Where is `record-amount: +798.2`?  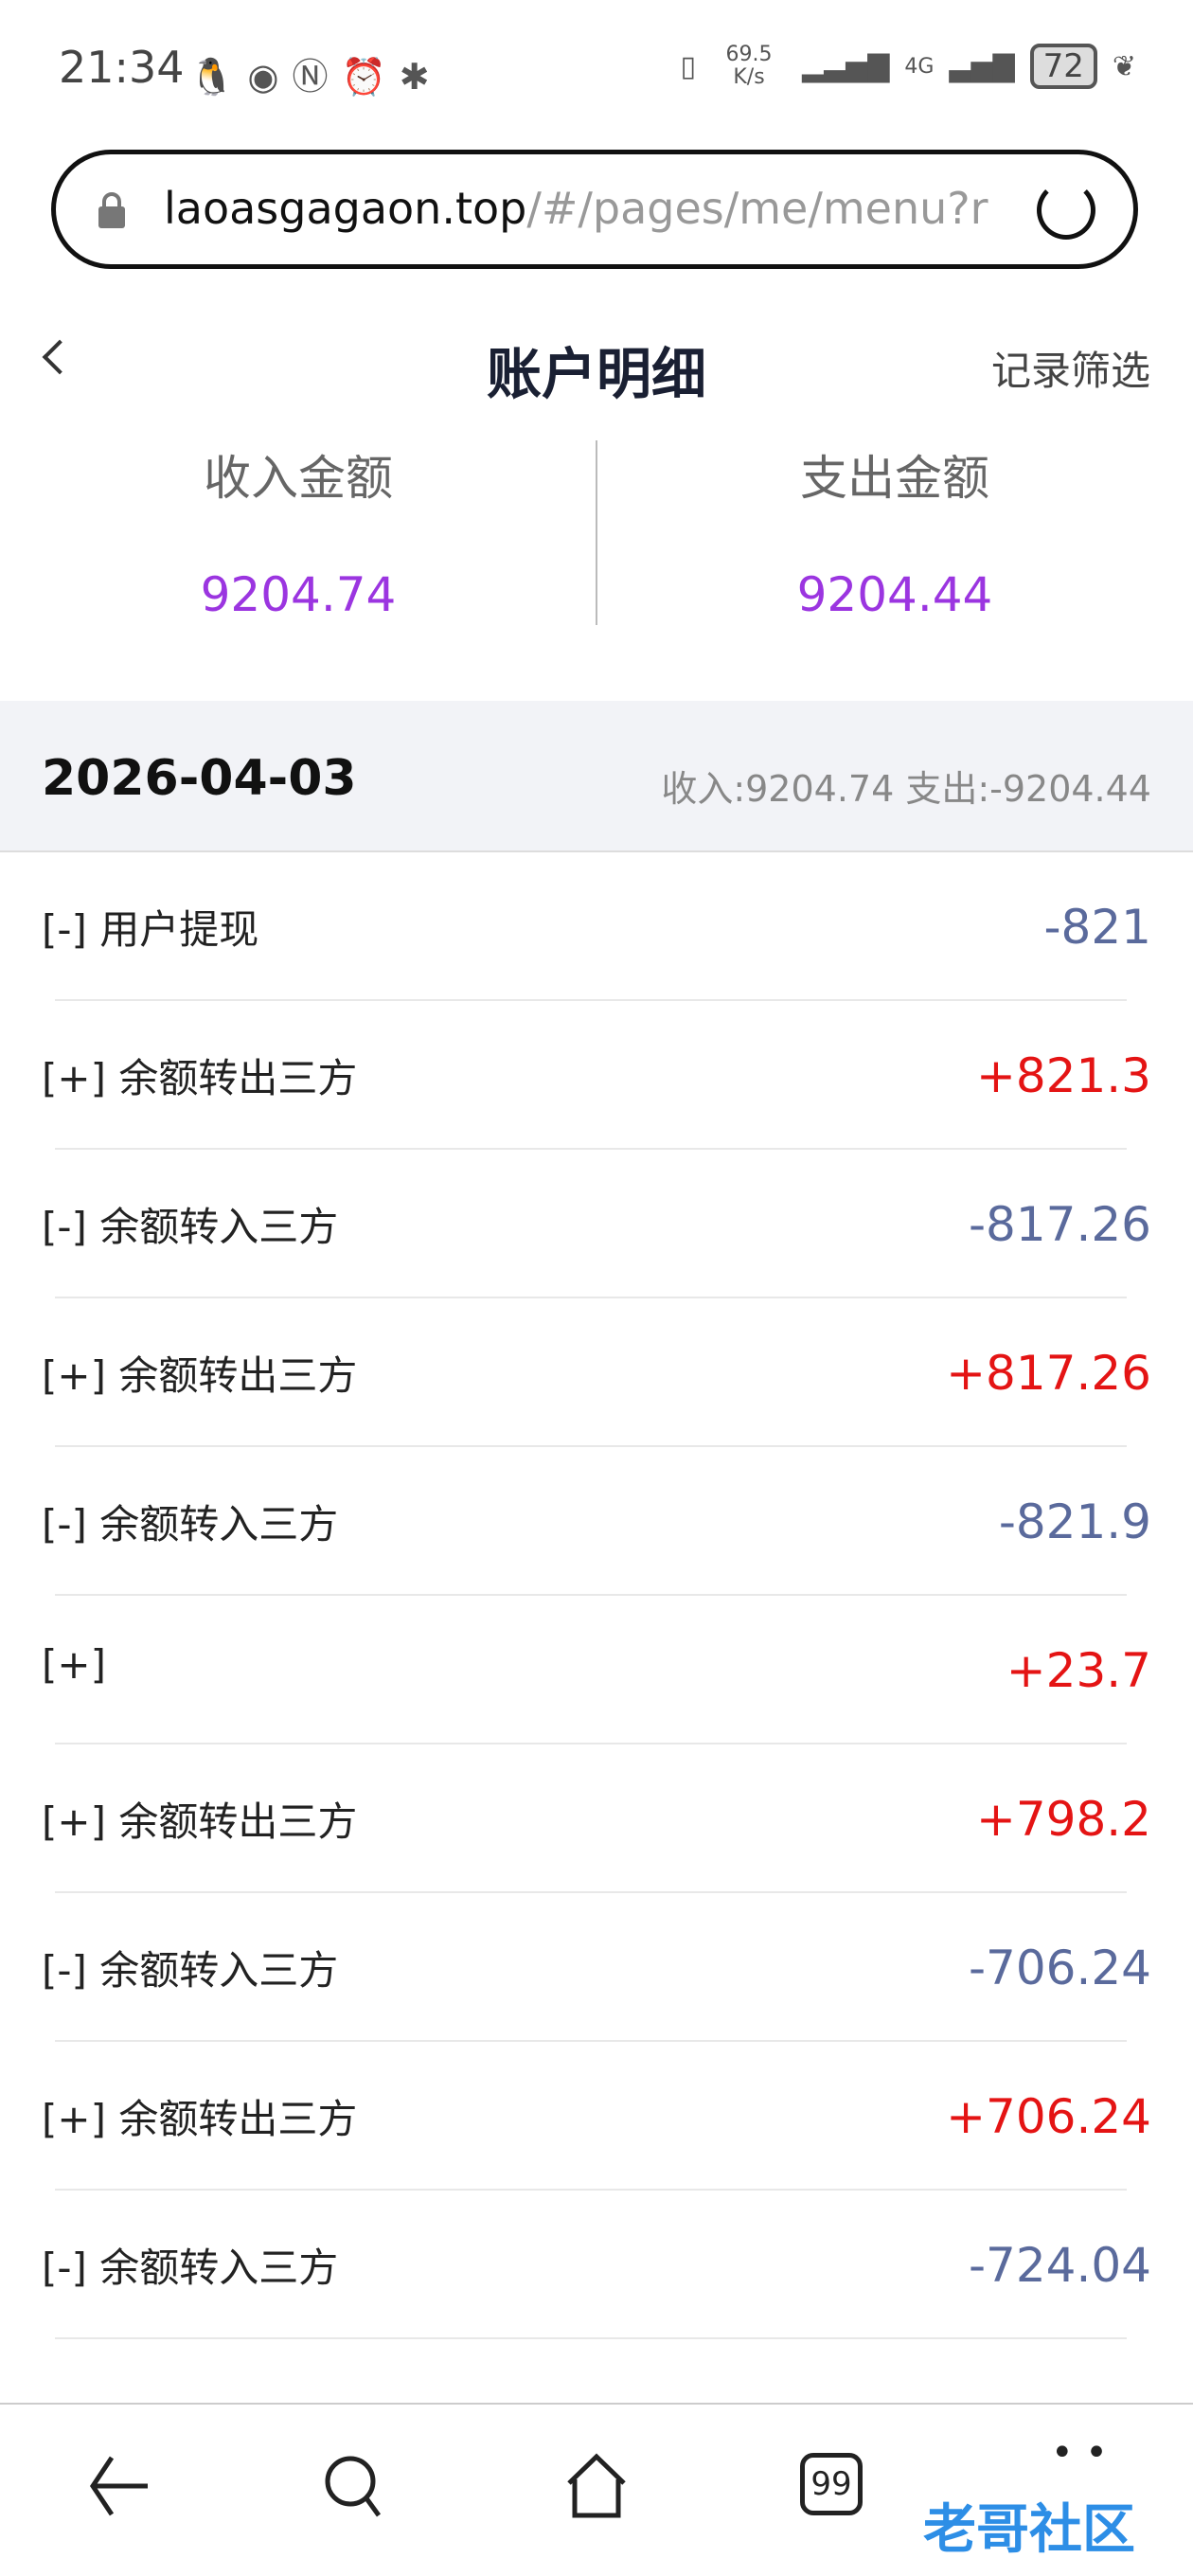
record-amount: +798.2 is located at coordinates (1063, 1819).